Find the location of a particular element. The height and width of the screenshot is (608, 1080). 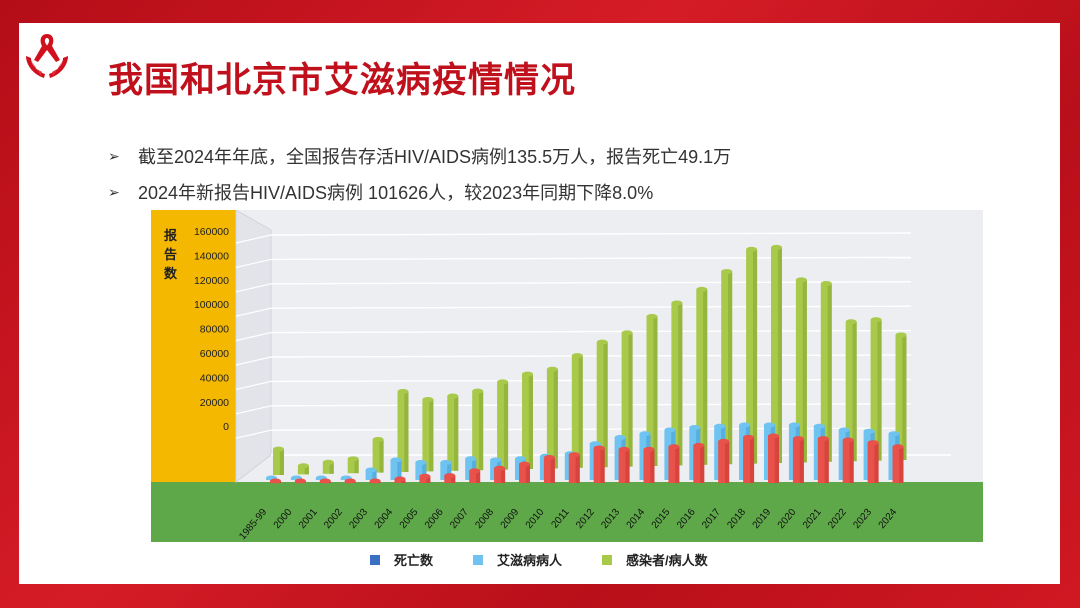

y-tick-label: 60000 is located at coordinates (214, 354).